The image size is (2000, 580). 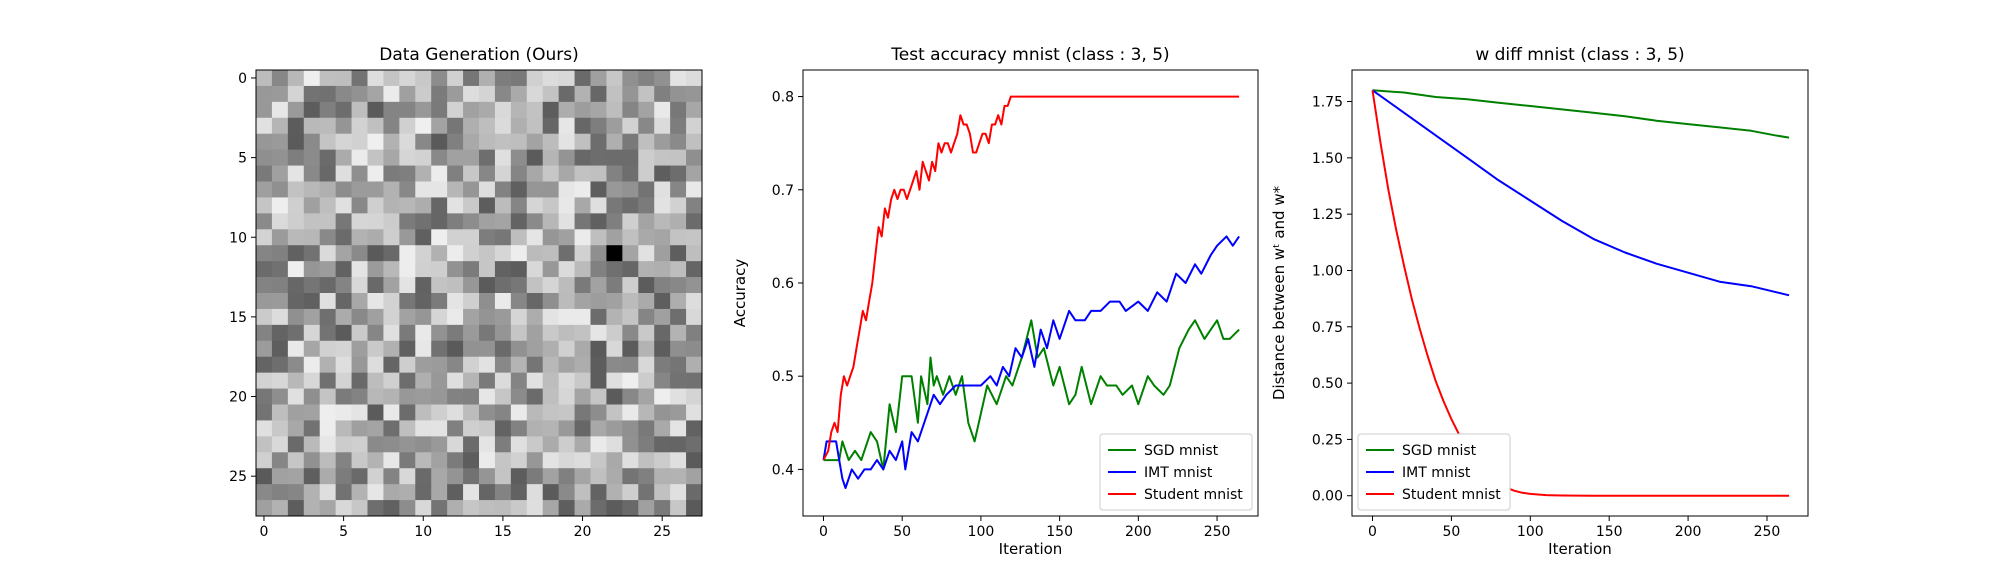 I want to click on legend-label: SGD mnist, so click(x=1439, y=451).